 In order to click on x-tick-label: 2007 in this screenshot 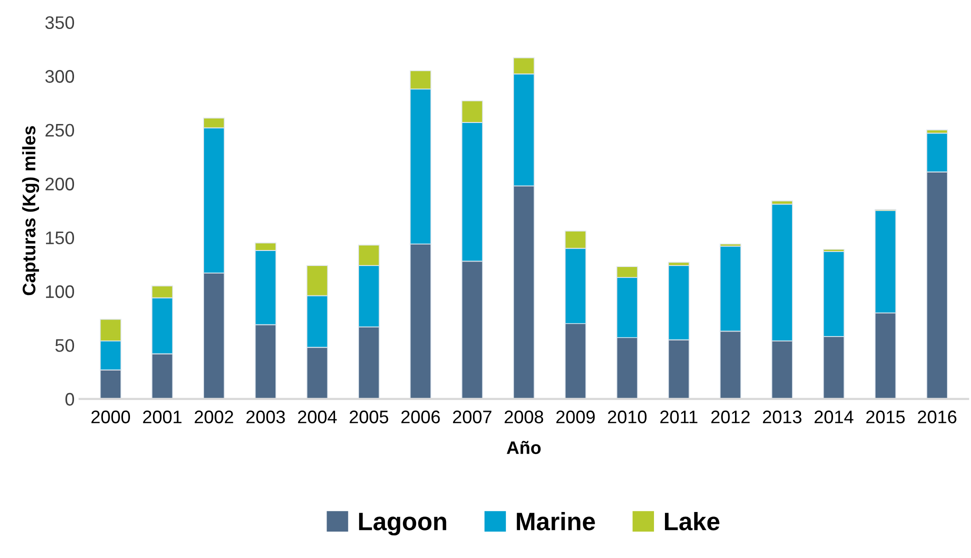, I will do `click(472, 417)`.